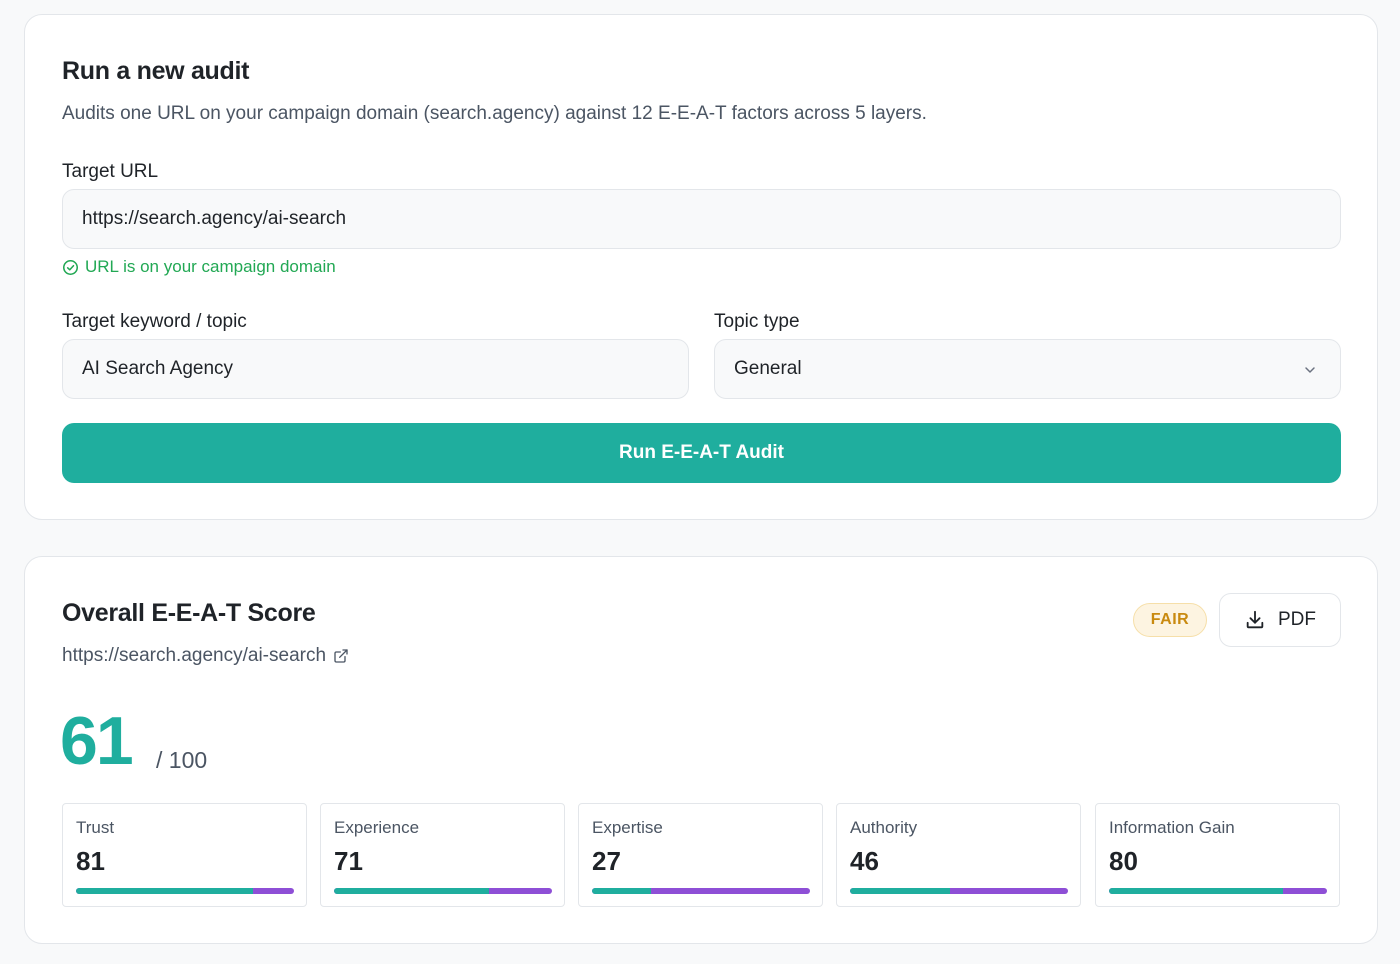  What do you see at coordinates (341, 656) in the screenshot?
I see `external-link-icon` at bounding box center [341, 656].